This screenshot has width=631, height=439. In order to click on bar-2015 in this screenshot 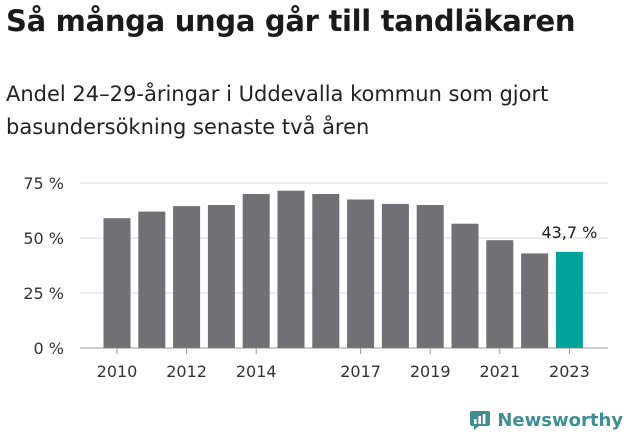, I will do `click(291, 269)`.